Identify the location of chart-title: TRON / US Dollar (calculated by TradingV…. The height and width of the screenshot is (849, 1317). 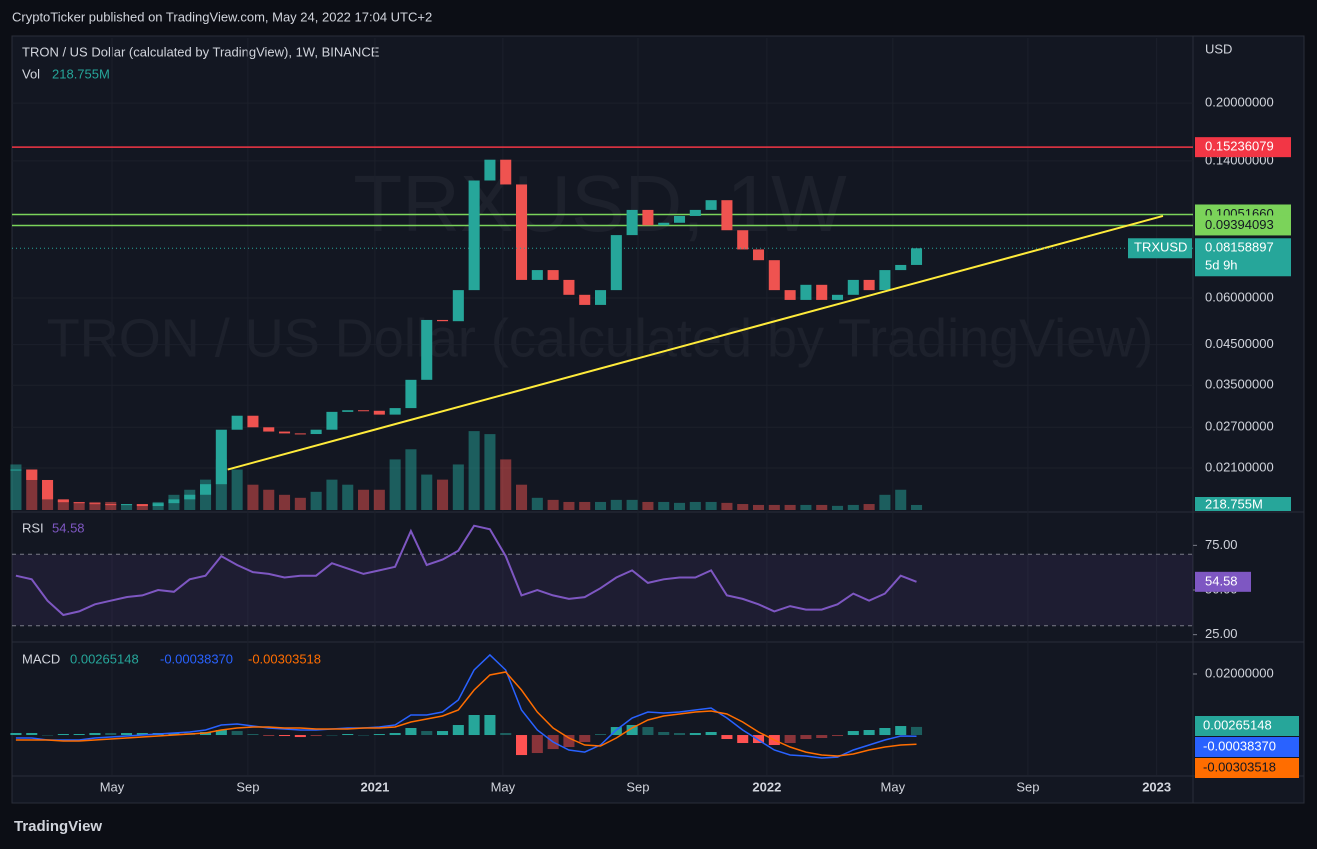
(201, 51).